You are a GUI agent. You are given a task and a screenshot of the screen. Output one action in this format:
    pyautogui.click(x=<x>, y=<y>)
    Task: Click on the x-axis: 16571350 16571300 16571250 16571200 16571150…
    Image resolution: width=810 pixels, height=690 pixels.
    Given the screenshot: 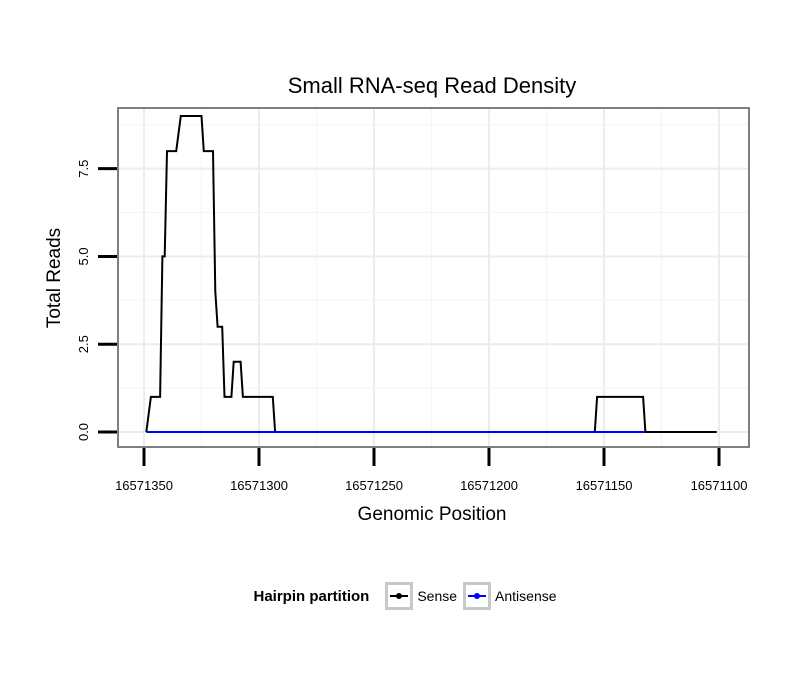 What is the action you would take?
    pyautogui.click(x=431, y=470)
    